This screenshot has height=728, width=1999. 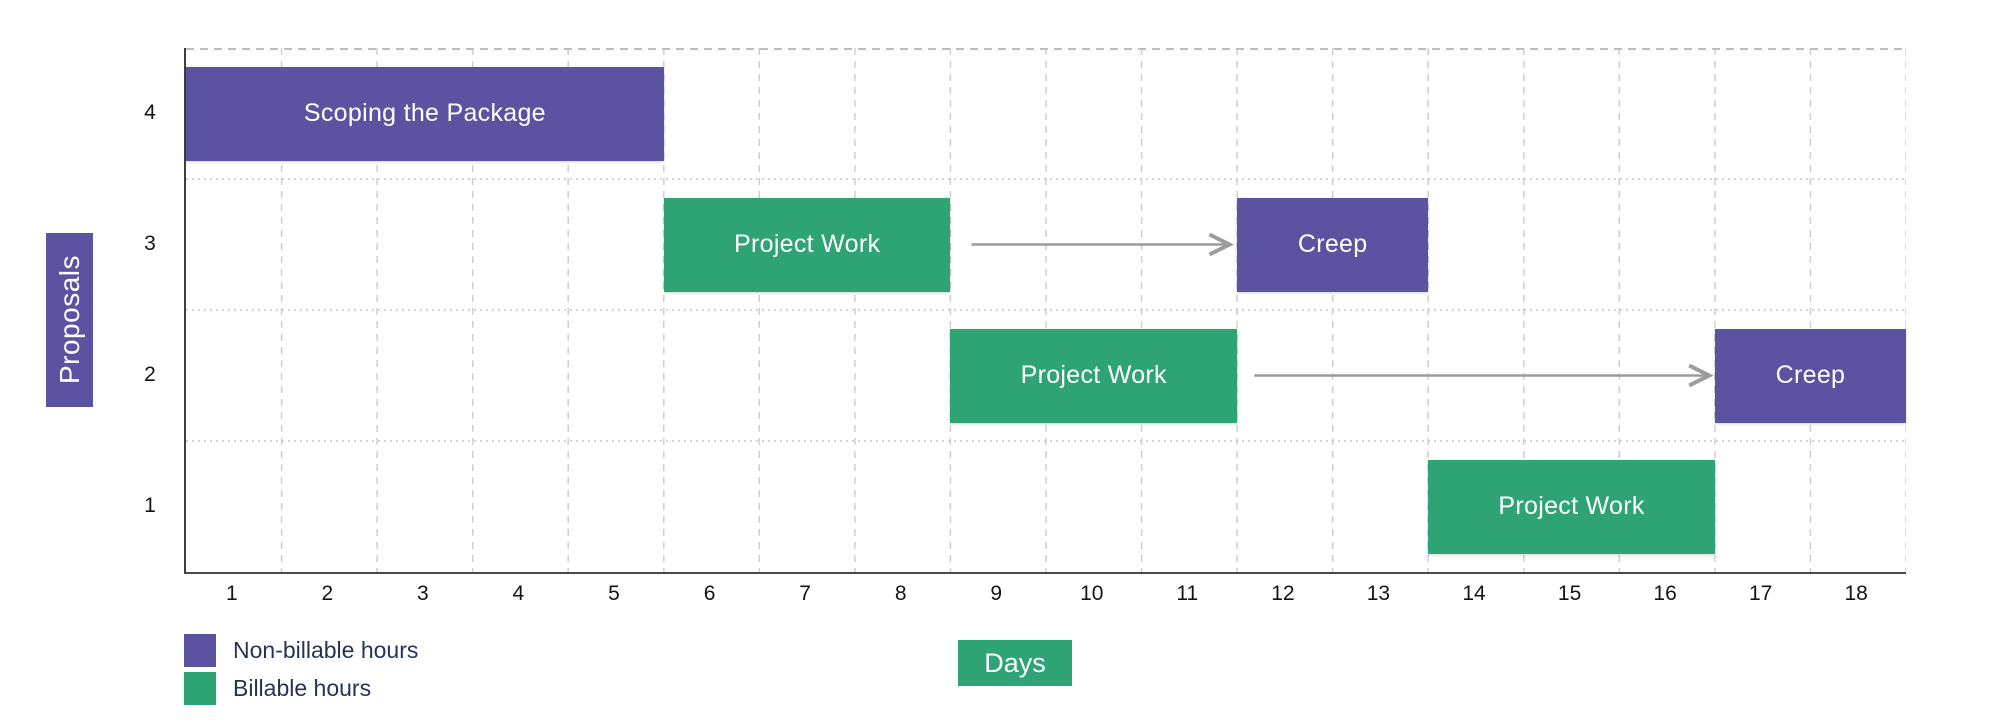 What do you see at coordinates (1569, 593) in the screenshot?
I see `x-tick-label: 15` at bounding box center [1569, 593].